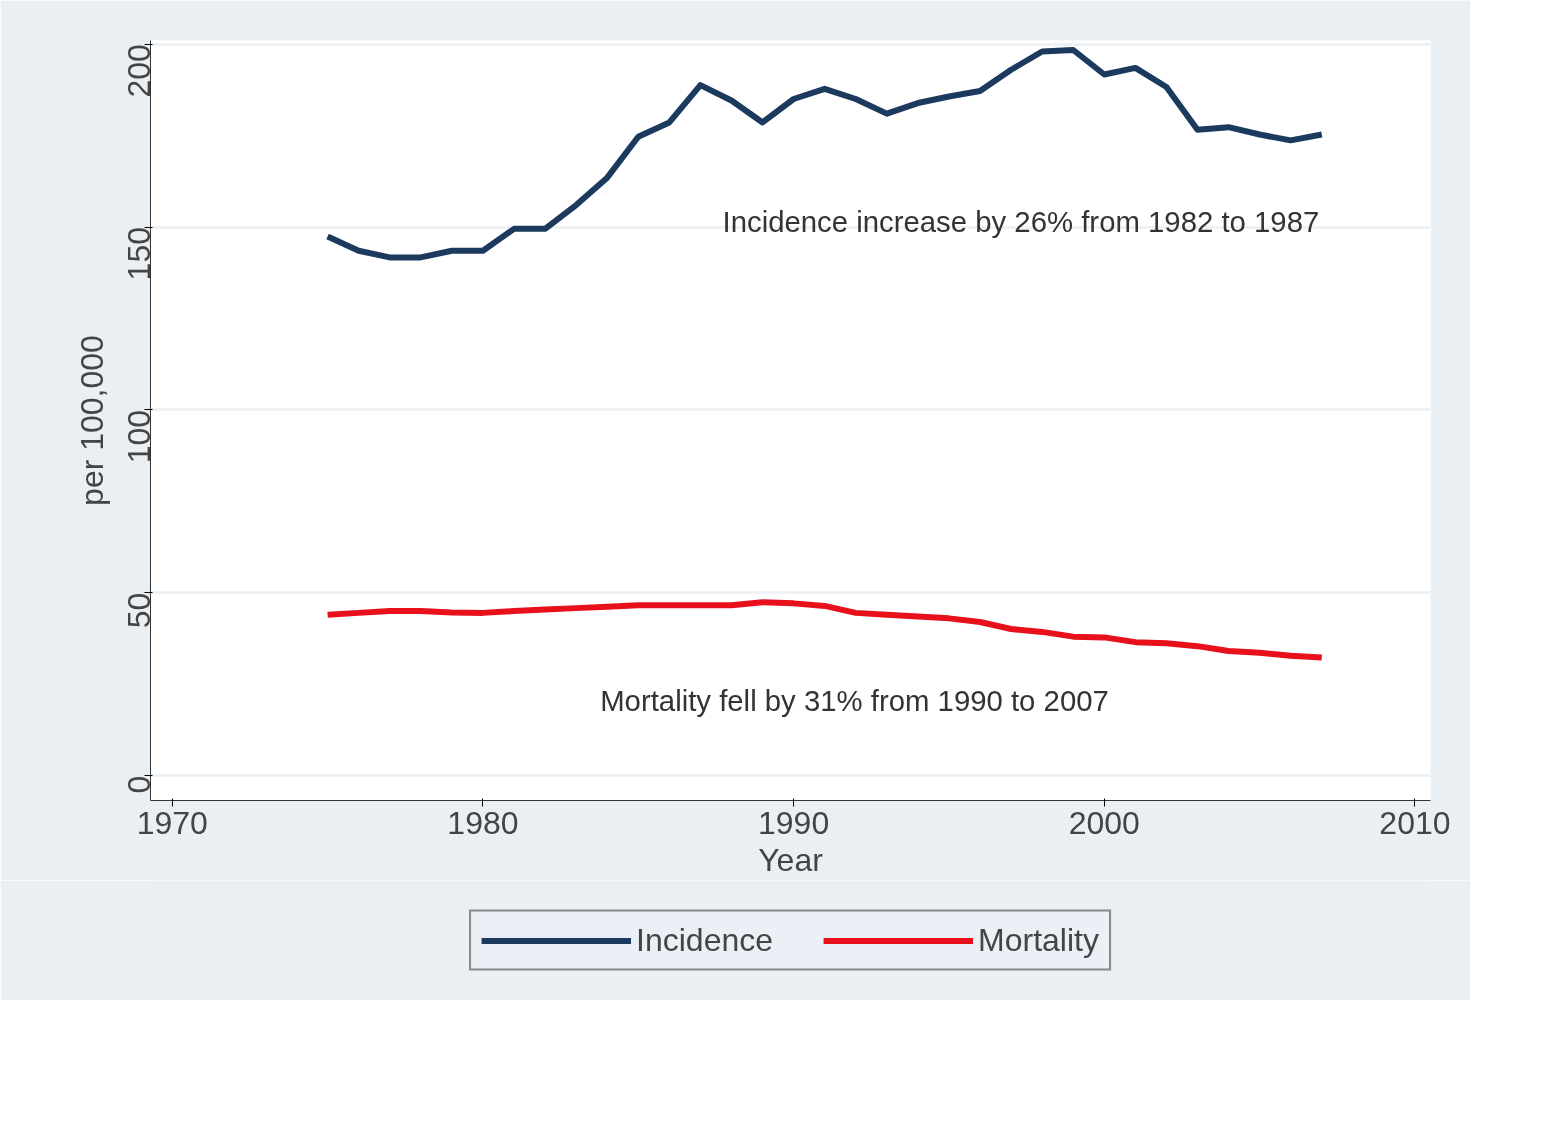 The image size is (1544, 1121). What do you see at coordinates (139, 254) in the screenshot?
I see `y-tick-label: 150` at bounding box center [139, 254].